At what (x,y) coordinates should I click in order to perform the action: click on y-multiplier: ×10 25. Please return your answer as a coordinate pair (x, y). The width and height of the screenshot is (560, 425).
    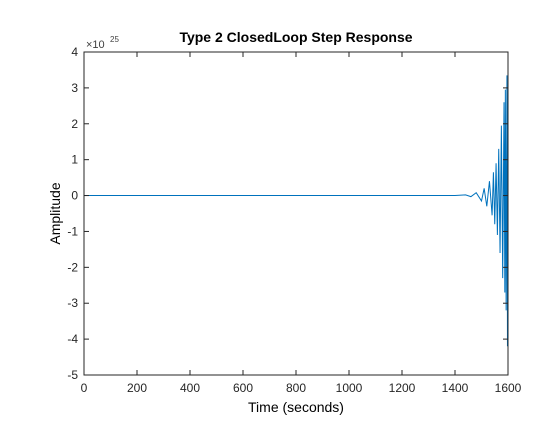
    Looking at the image, I should click on (102, 43).